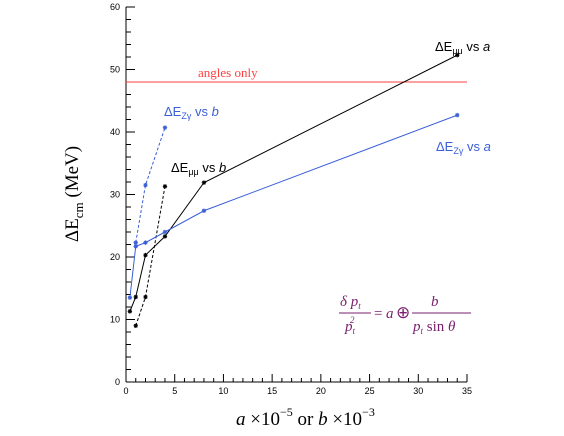  What do you see at coordinates (115, 70) in the screenshot?
I see `y-tick-label: 50` at bounding box center [115, 70].